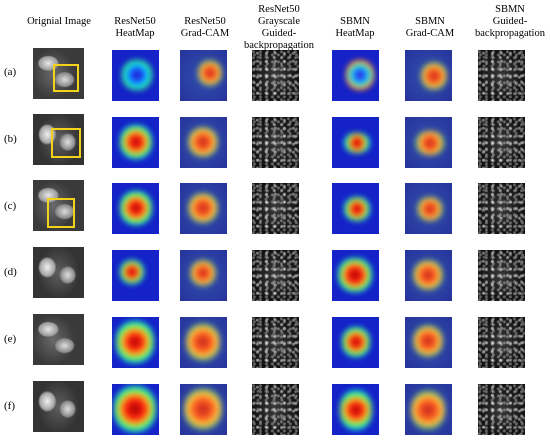  I want to click on sbmn-guided-f, so click(501, 409).